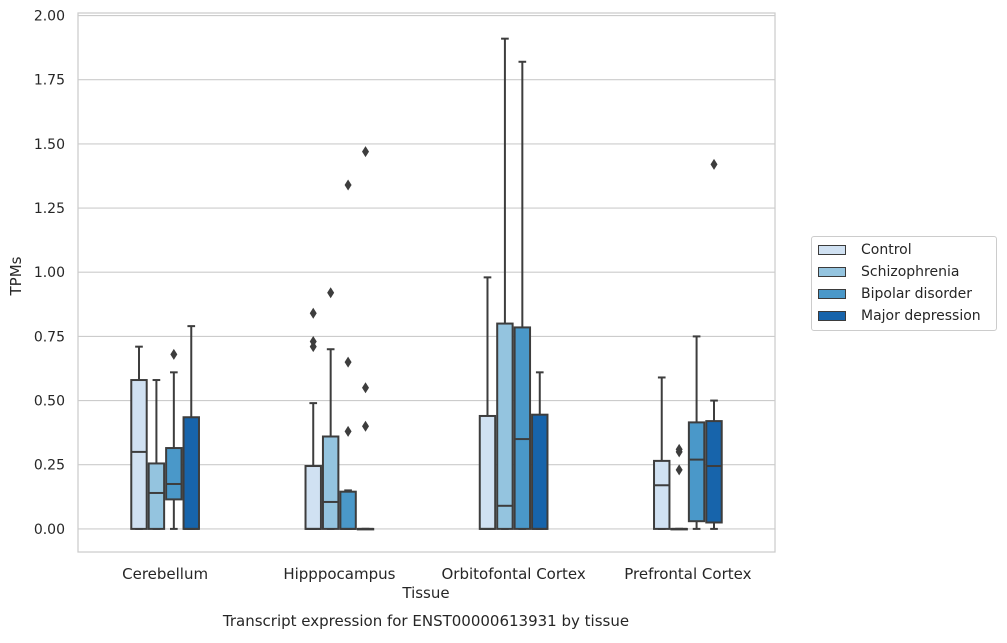 The image size is (1007, 643). Describe the element at coordinates (425, 593) in the screenshot. I see `x-axis-label: Tissue` at that location.